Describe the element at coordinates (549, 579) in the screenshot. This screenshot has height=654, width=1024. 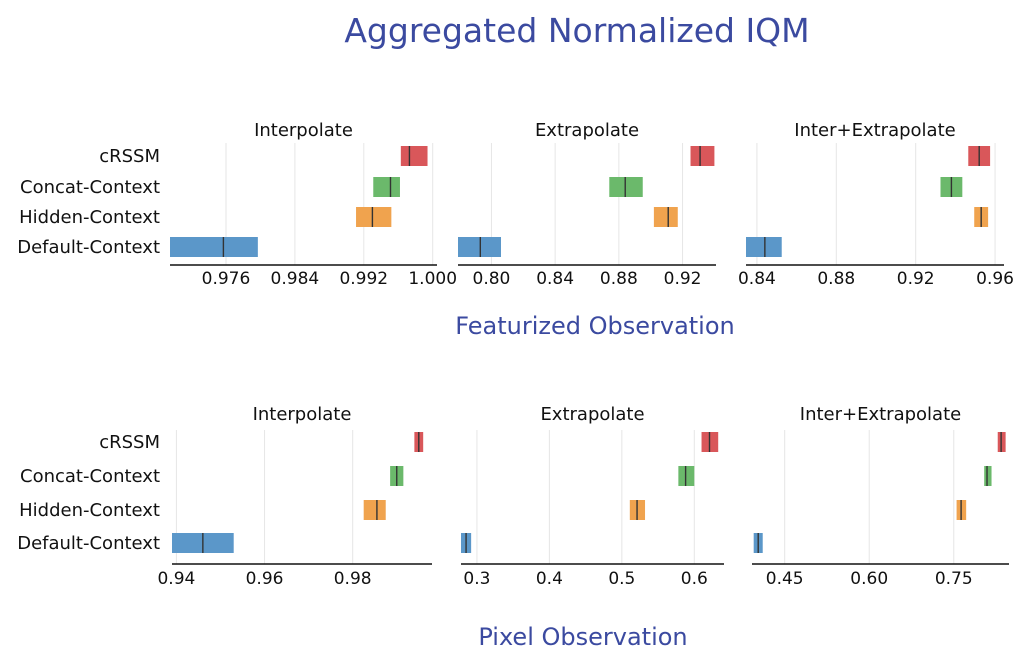
I see `x-tick-label: 0.4` at that location.